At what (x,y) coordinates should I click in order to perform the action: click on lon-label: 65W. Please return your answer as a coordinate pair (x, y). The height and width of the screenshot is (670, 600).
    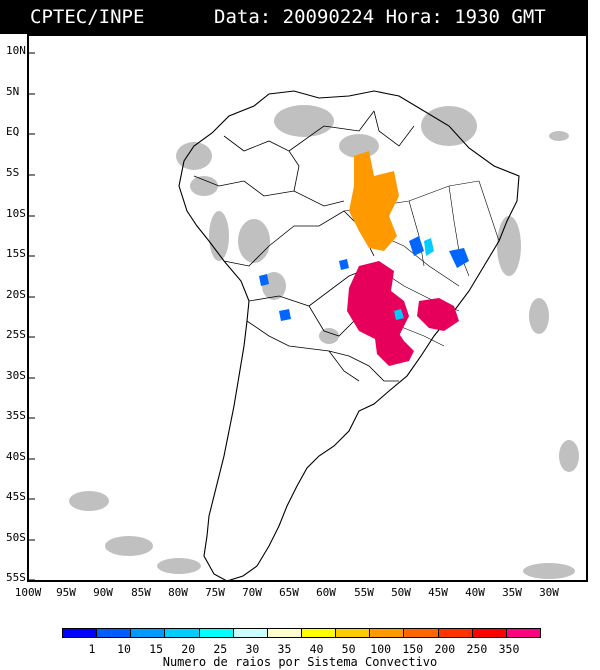
    Looking at the image, I should click on (289, 592).